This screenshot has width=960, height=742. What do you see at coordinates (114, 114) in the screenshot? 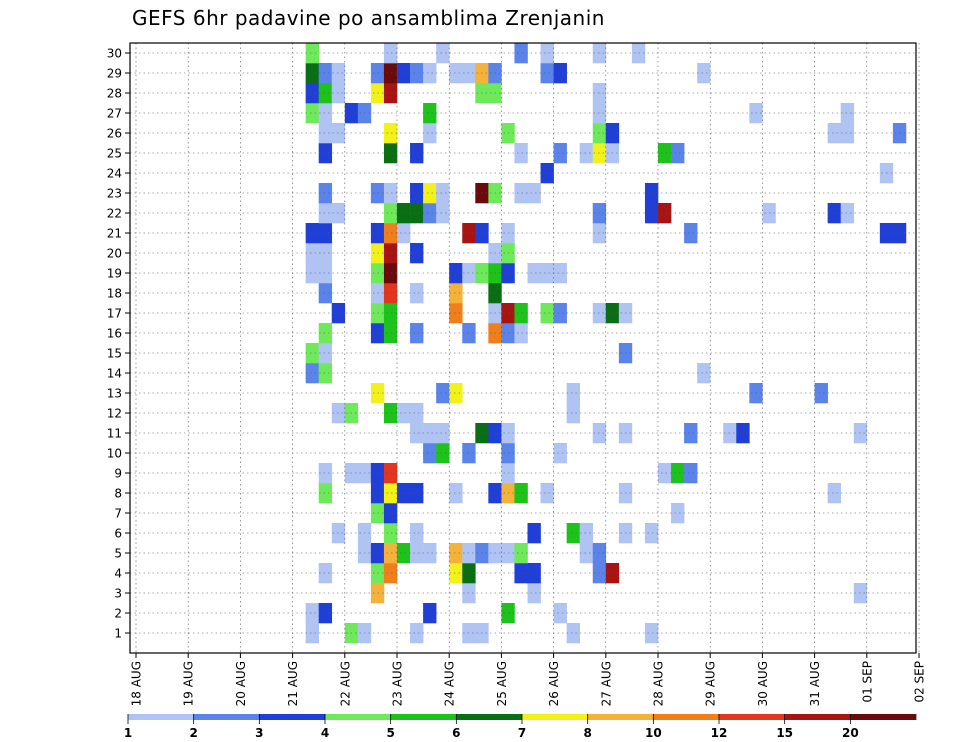
I see `y-tick-label: 27` at bounding box center [114, 114].